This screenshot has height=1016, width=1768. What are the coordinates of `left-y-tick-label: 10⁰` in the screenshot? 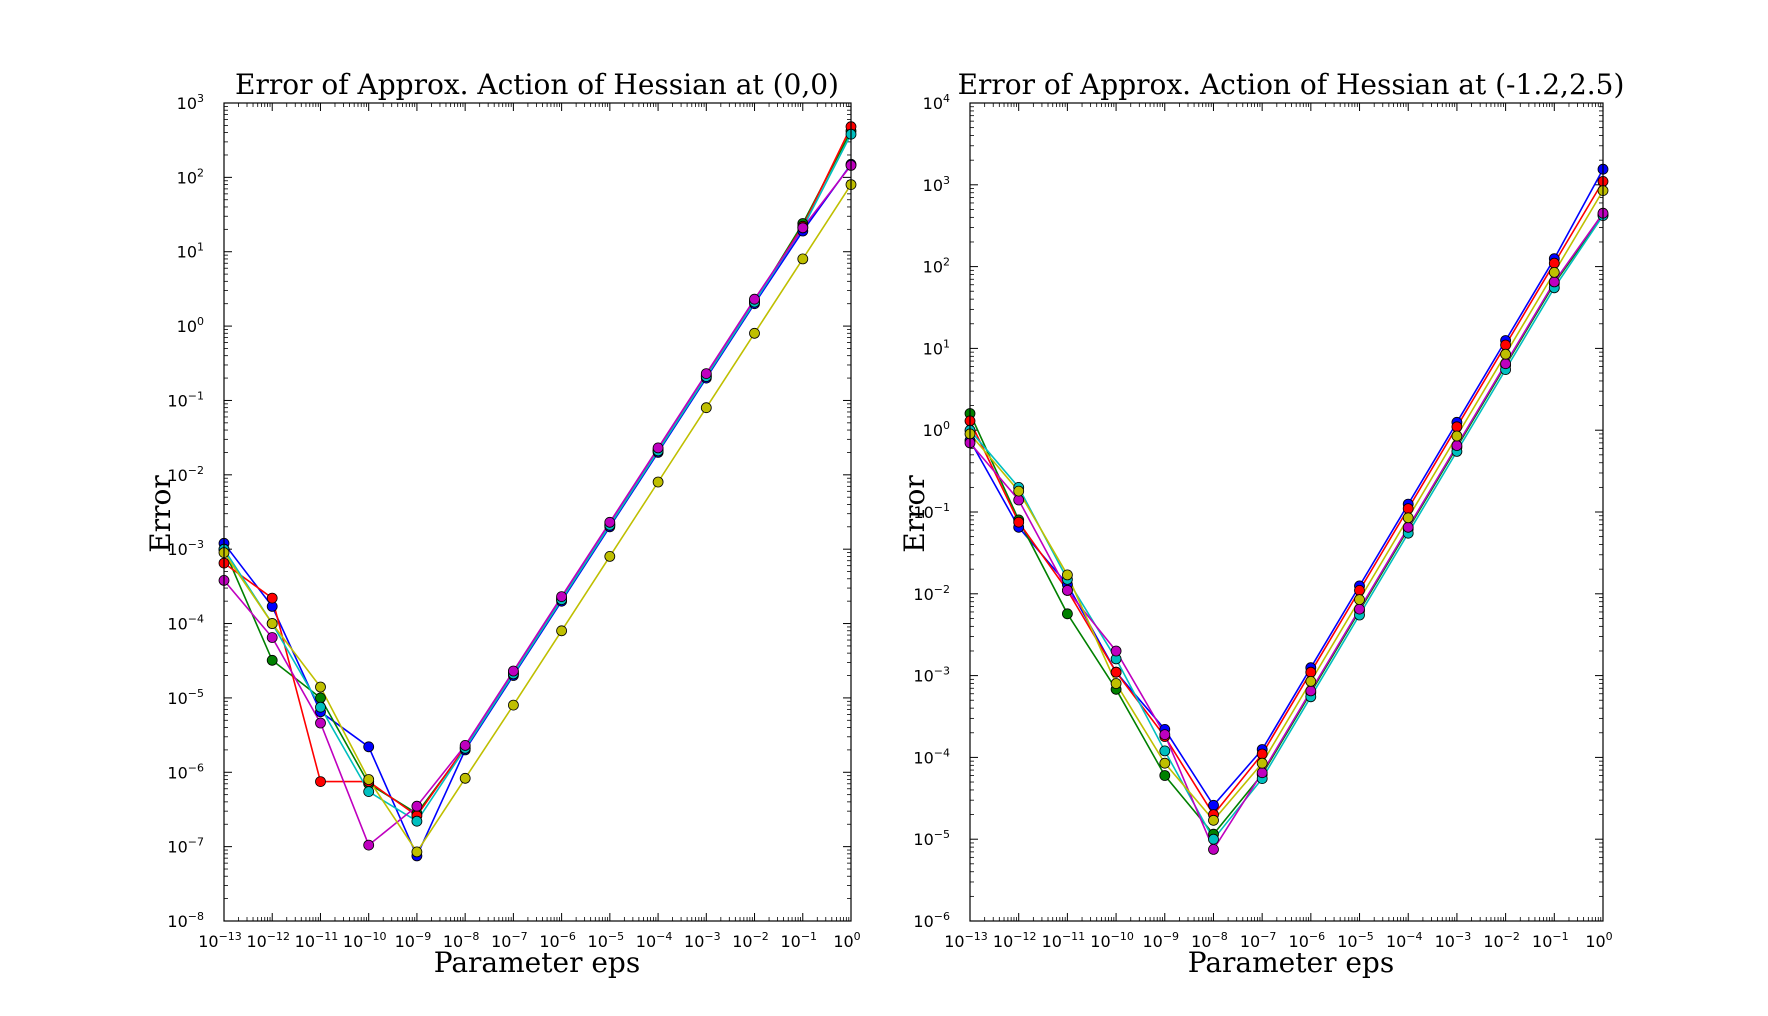 It's located at (190, 325).